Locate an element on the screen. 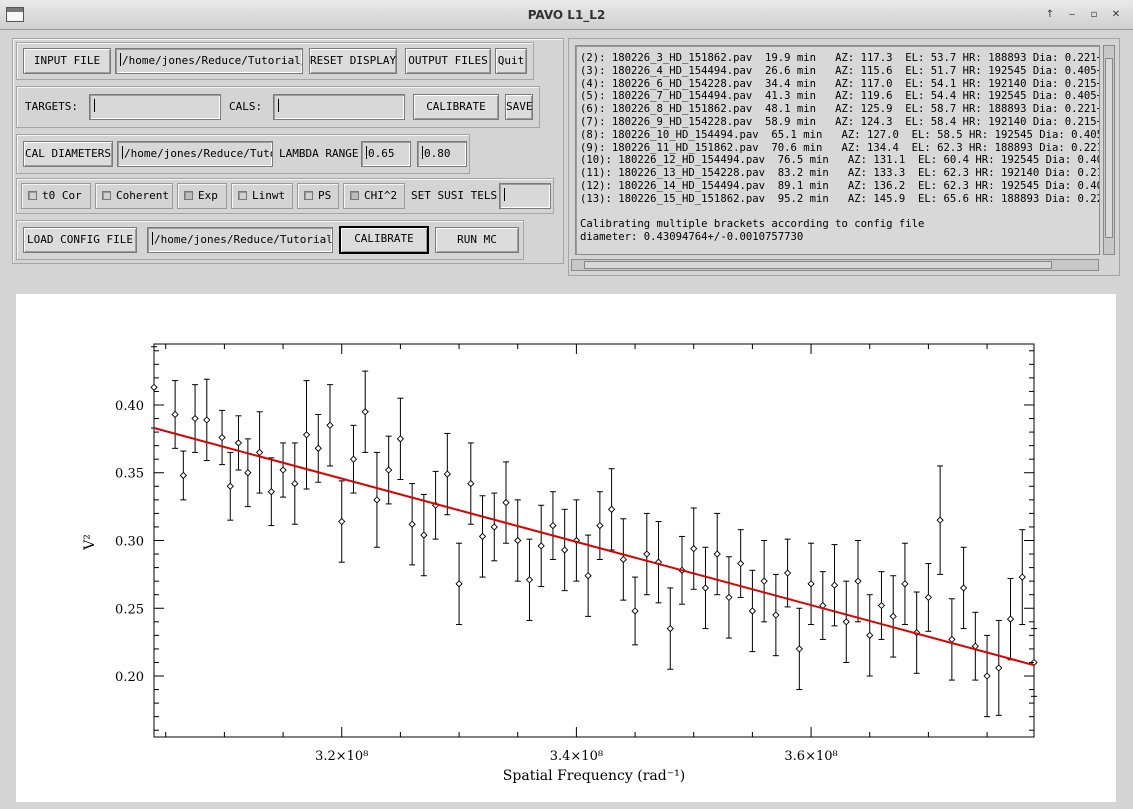 The image size is (1133, 809). coherent-box is located at coordinates (106, 195).